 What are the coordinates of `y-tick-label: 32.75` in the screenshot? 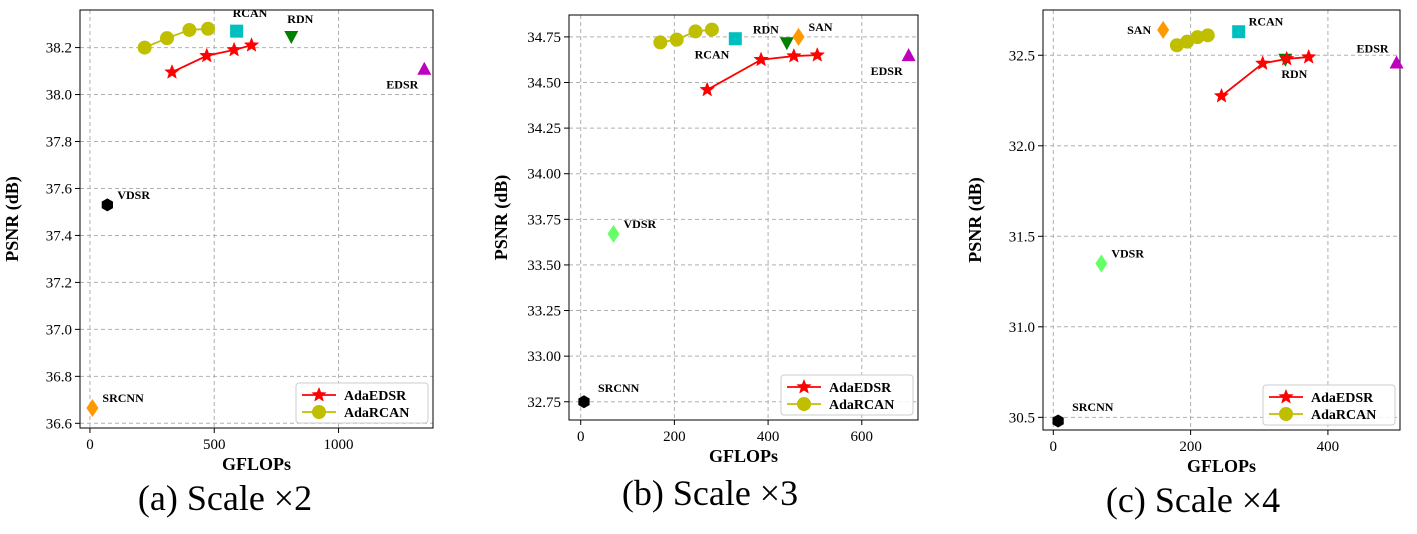 It's located at (544, 403).